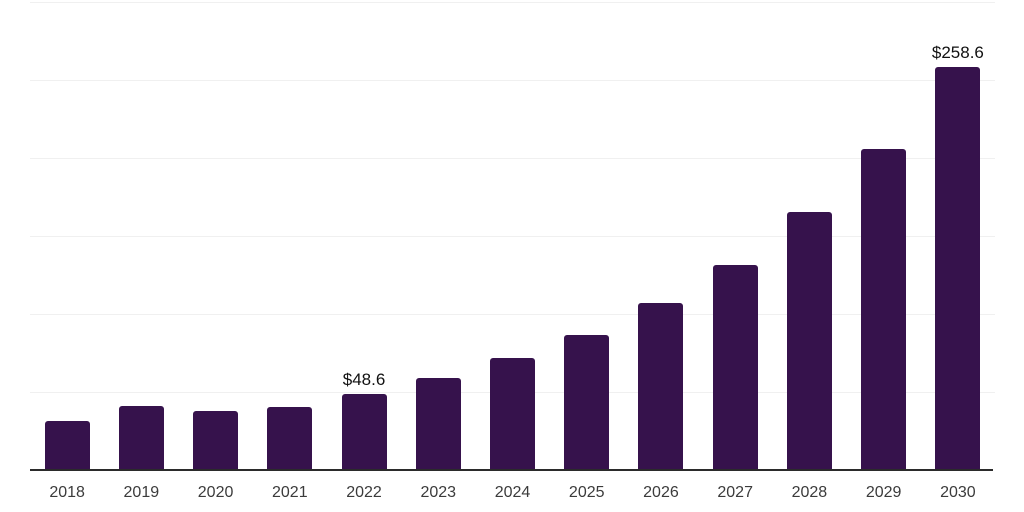 Image resolution: width=1024 pixels, height=512 pixels. I want to click on bar-2021, so click(290, 438).